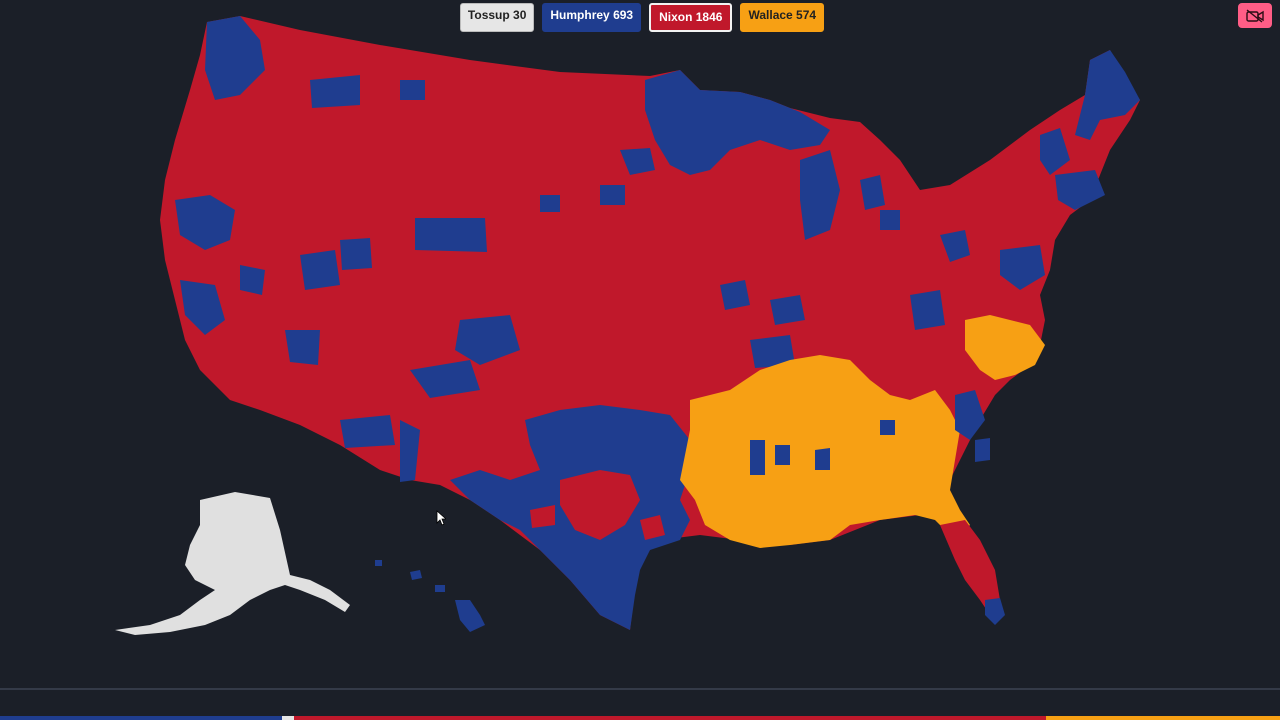 This screenshot has width=1280, height=720. Describe the element at coordinates (288, 718) in the screenshot. I see `tossup-bar-segment` at that location.